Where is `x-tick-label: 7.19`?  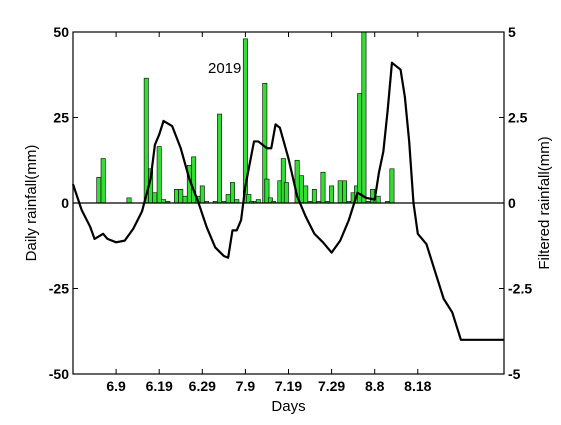
x-tick-label: 7.19 is located at coordinates (288, 386).